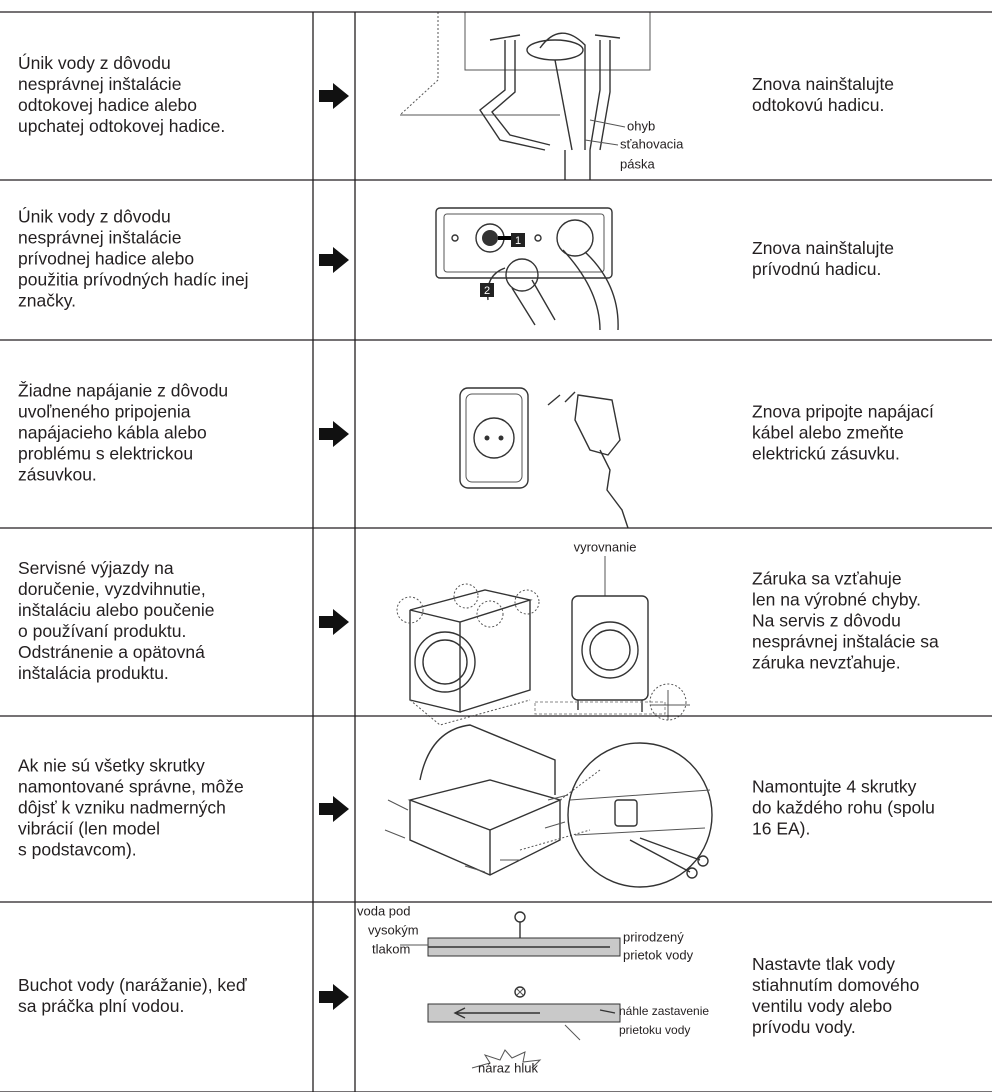  I want to click on solution-text: do každého rohu (spolu, so click(843, 808).